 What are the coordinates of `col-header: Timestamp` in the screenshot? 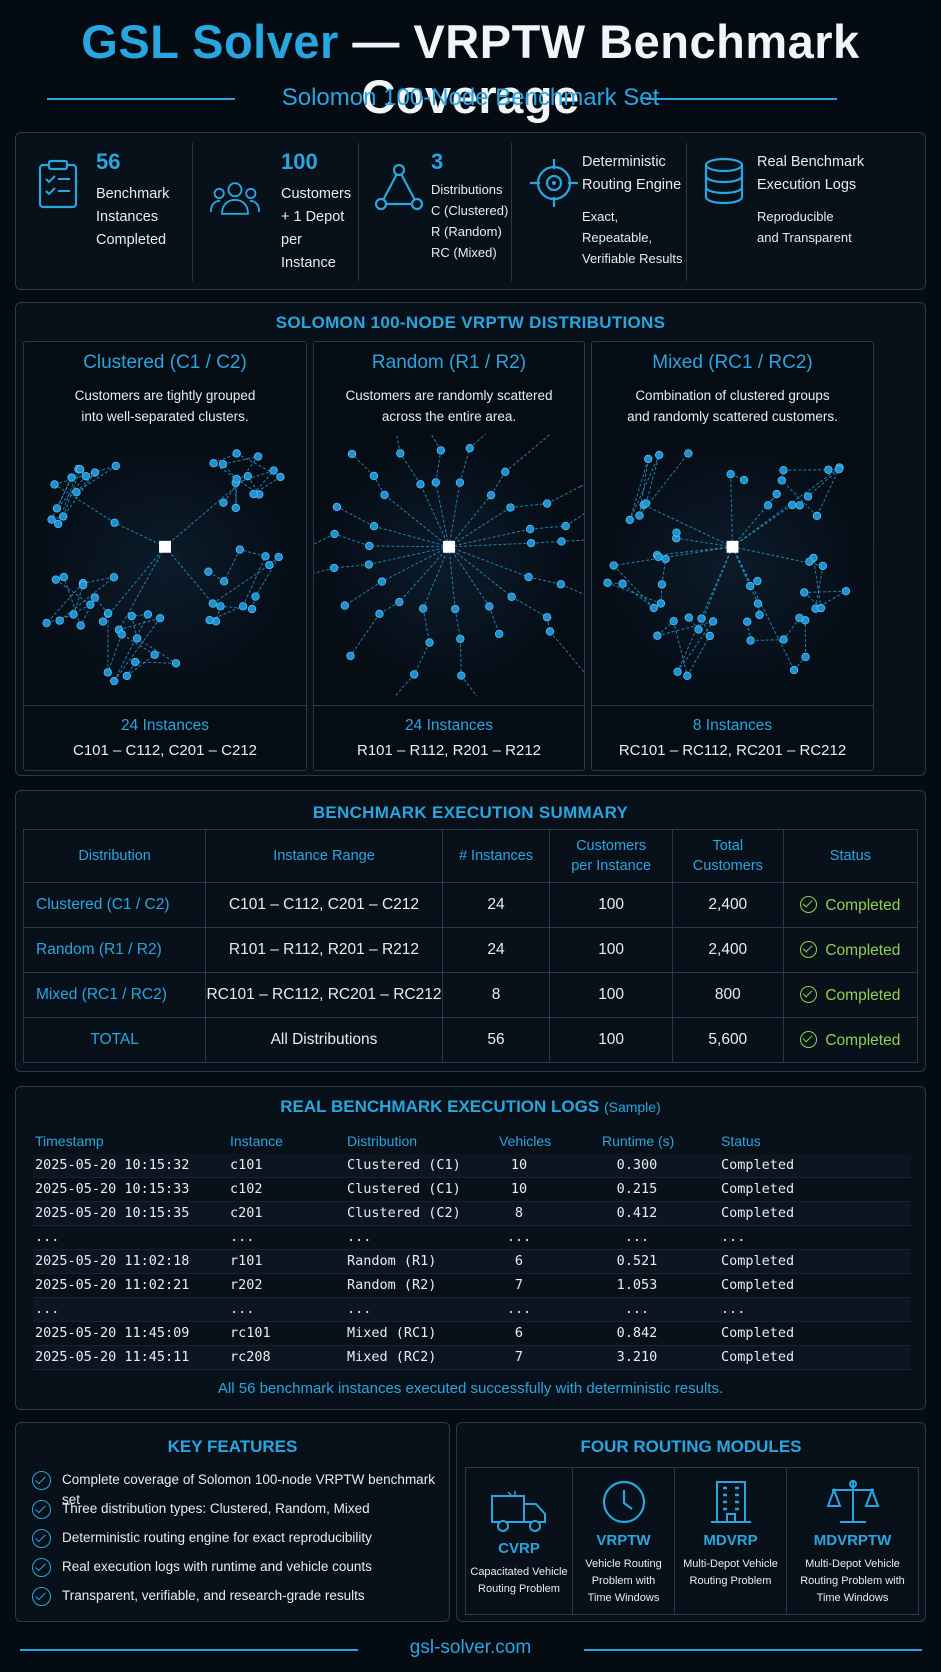 It's located at (69, 1141).